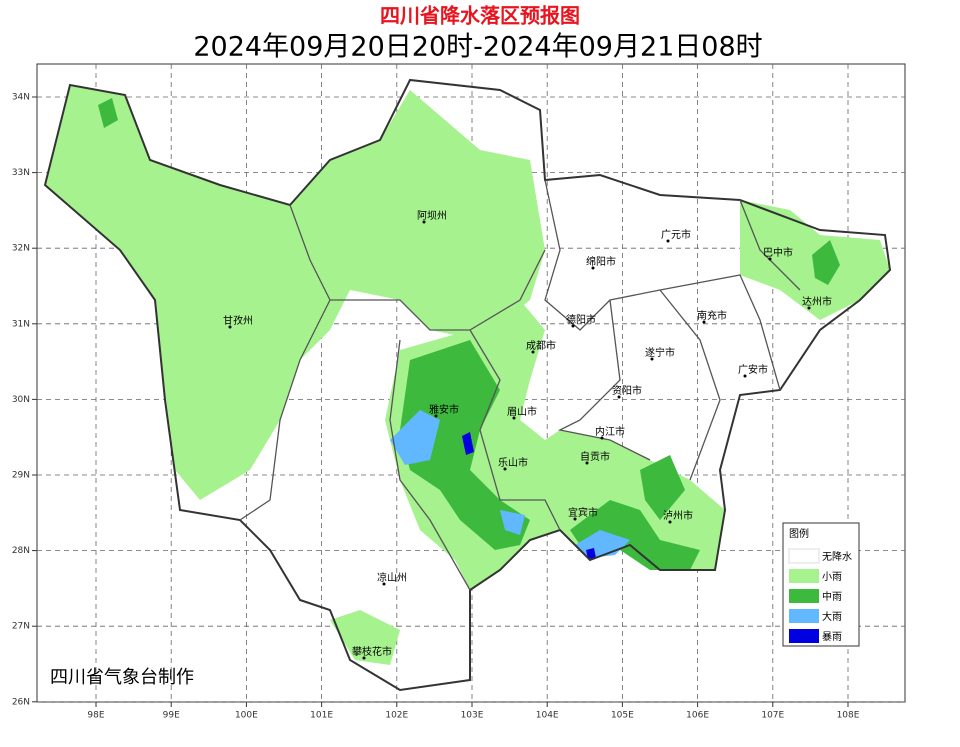 The image size is (960, 747). Describe the element at coordinates (21, 324) in the screenshot. I see `y-tick-label: 31N` at that location.